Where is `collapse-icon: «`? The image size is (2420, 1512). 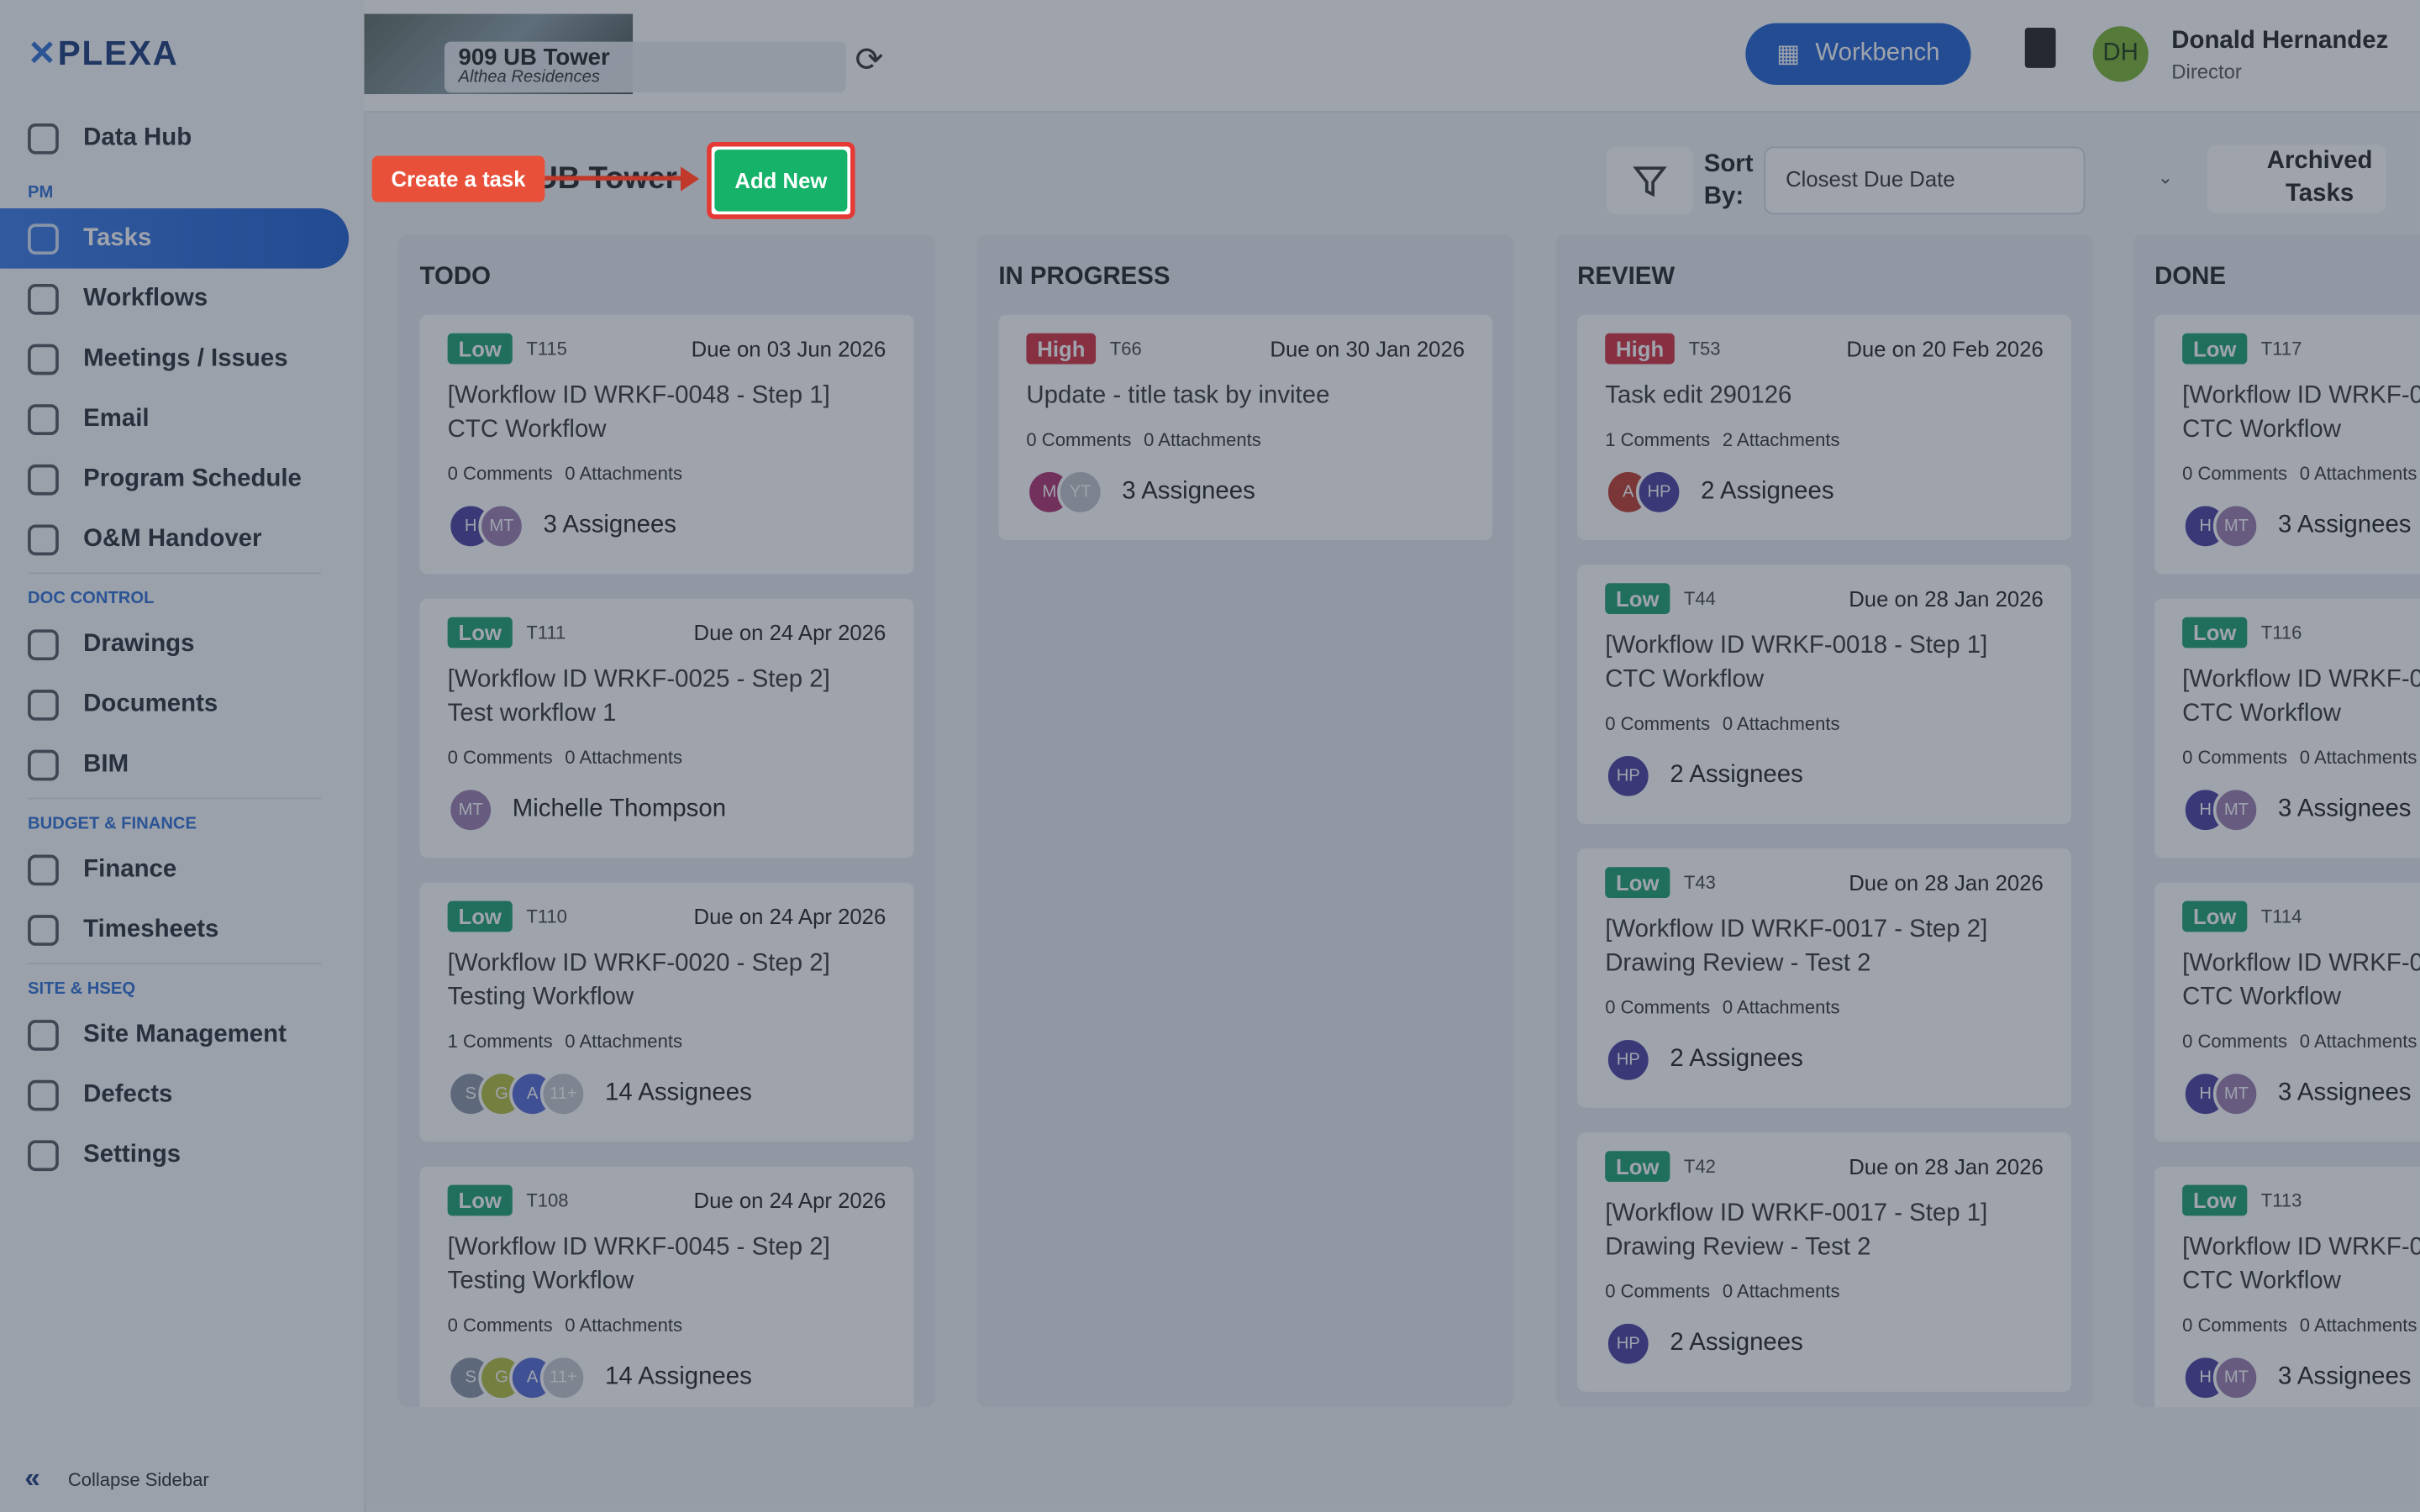
collapse-icon: « is located at coordinates (32, 1478).